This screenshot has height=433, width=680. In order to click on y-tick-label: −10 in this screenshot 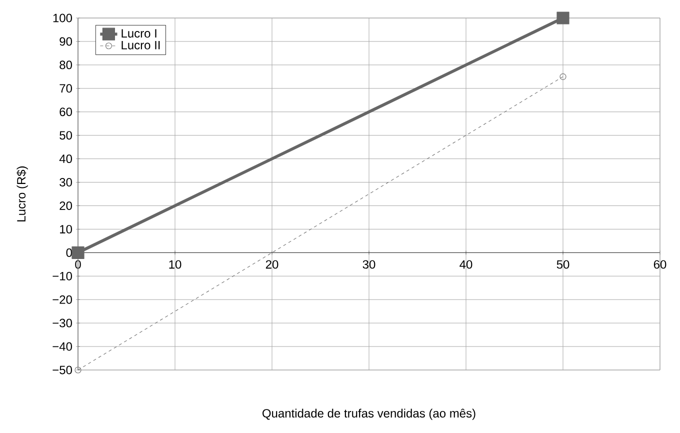, I will do `click(62, 276)`.